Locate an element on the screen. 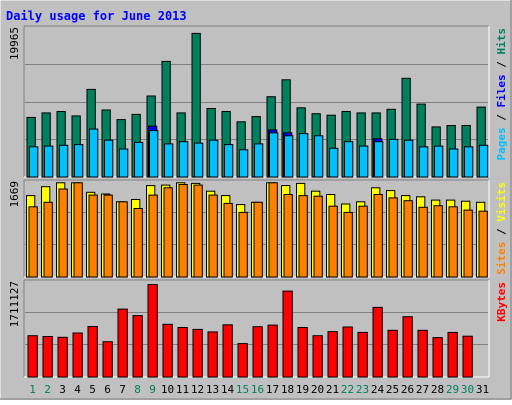 This screenshot has width=512, height=405. series-label-hits: Hits is located at coordinates (501, 41).